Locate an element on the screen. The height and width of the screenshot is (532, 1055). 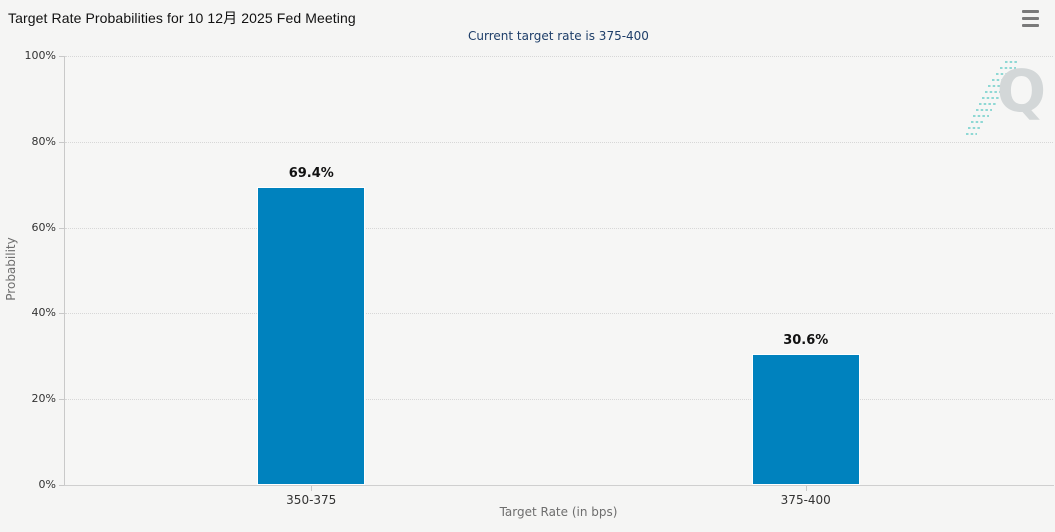
chart-subtitle: Current target rate is 375-400 is located at coordinates (558, 36).